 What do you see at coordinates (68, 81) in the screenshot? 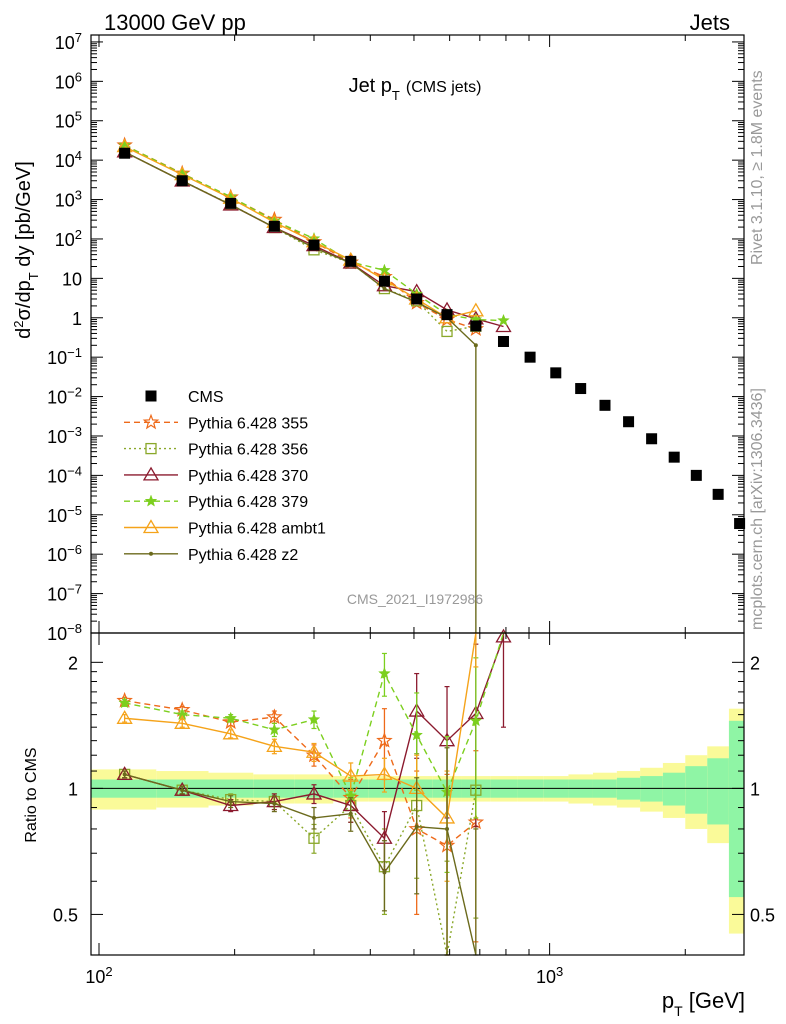
I see `y-tick-label: 10⁶` at bounding box center [68, 81].